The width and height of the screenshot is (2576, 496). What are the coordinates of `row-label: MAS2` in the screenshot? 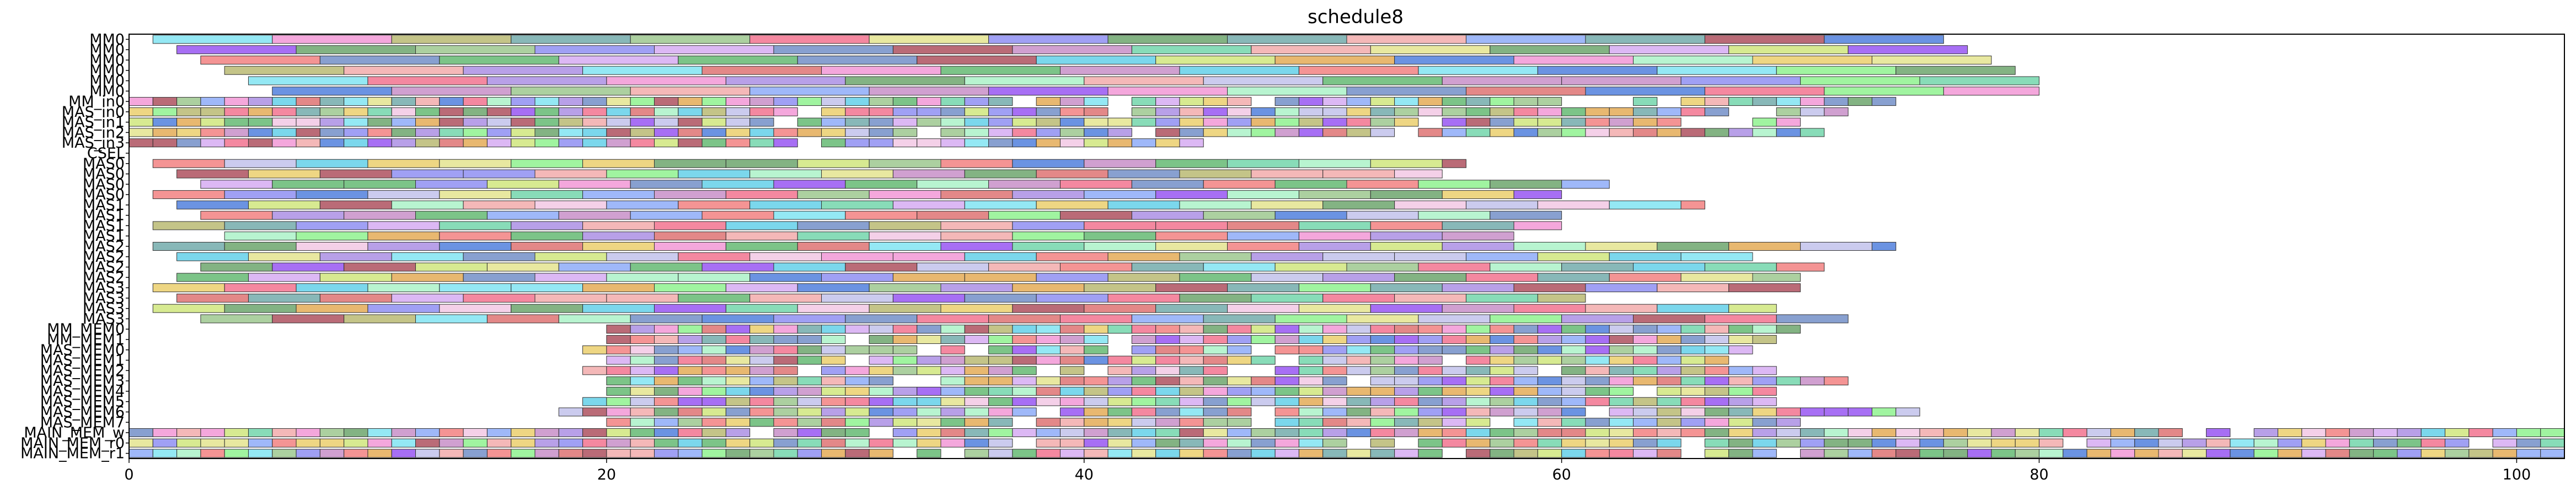 It's located at (104, 246).